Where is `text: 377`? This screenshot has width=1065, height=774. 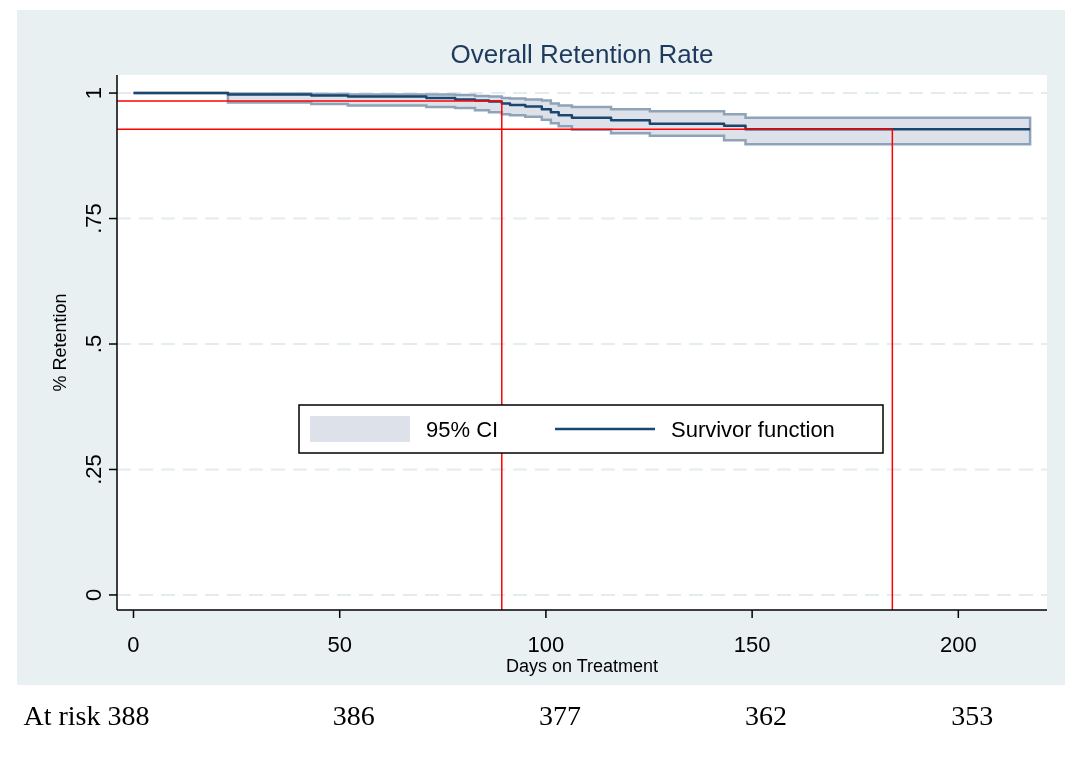 text: 377 is located at coordinates (559, 715).